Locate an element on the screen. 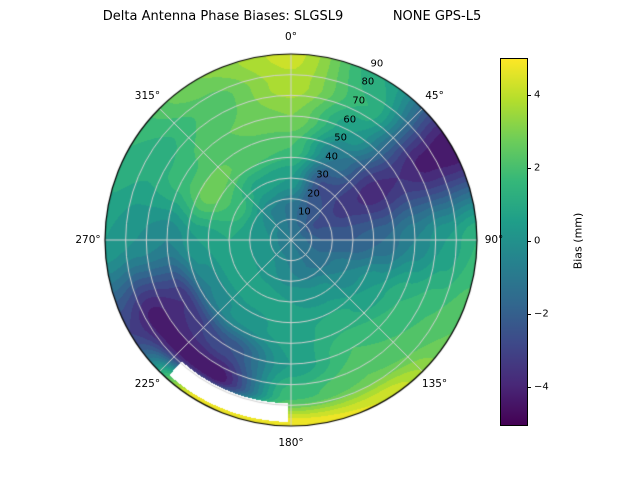  colorbar-tick-label: 2 is located at coordinates (537, 168).